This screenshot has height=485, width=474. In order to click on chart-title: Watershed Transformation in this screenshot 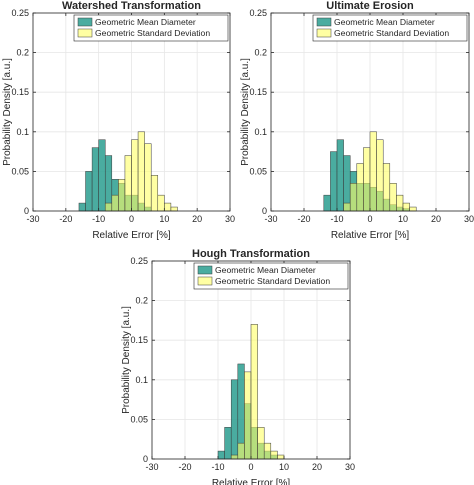, I will do `click(131, 6)`.